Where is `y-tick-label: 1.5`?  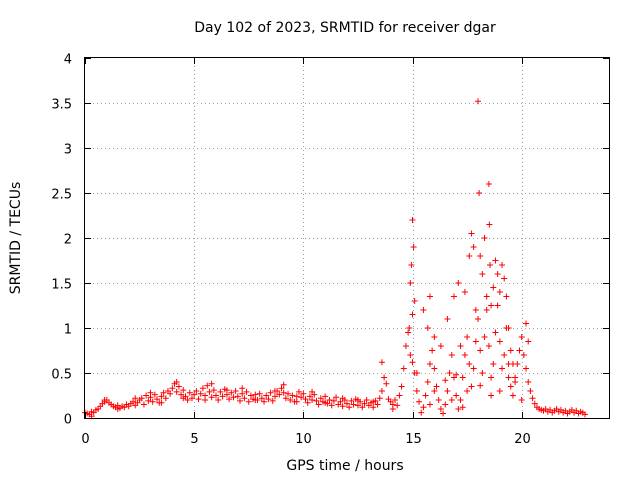
y-tick-label: 1.5 is located at coordinates (61, 285).